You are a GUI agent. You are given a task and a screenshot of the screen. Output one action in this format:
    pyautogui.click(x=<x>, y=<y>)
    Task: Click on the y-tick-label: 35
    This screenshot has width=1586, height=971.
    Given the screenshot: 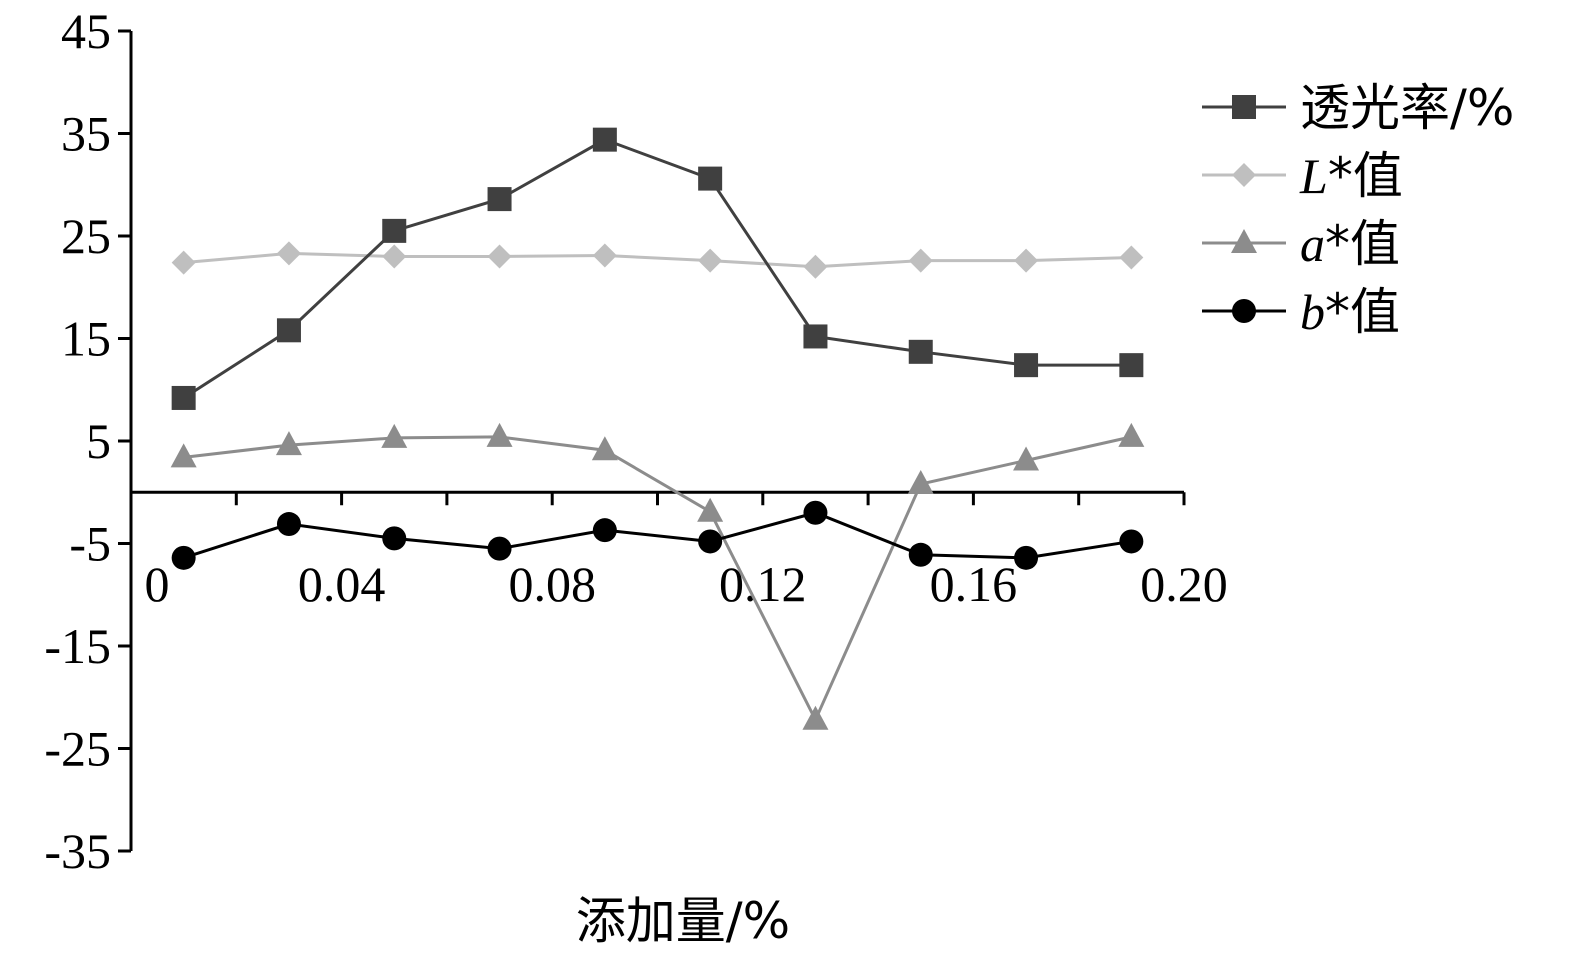 What is the action you would take?
    pyautogui.click(x=86, y=134)
    